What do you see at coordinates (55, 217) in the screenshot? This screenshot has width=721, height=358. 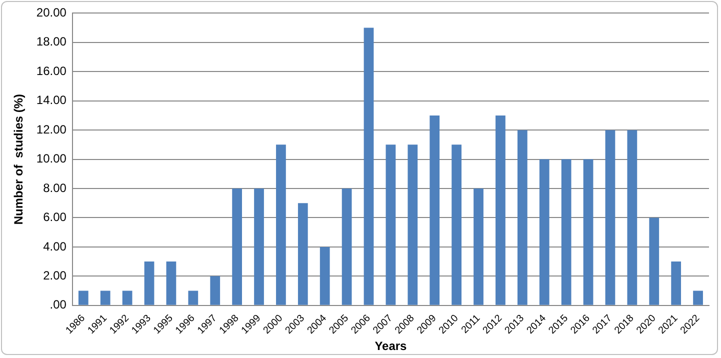 I see `y-tick-label: 6.00` at bounding box center [55, 217].